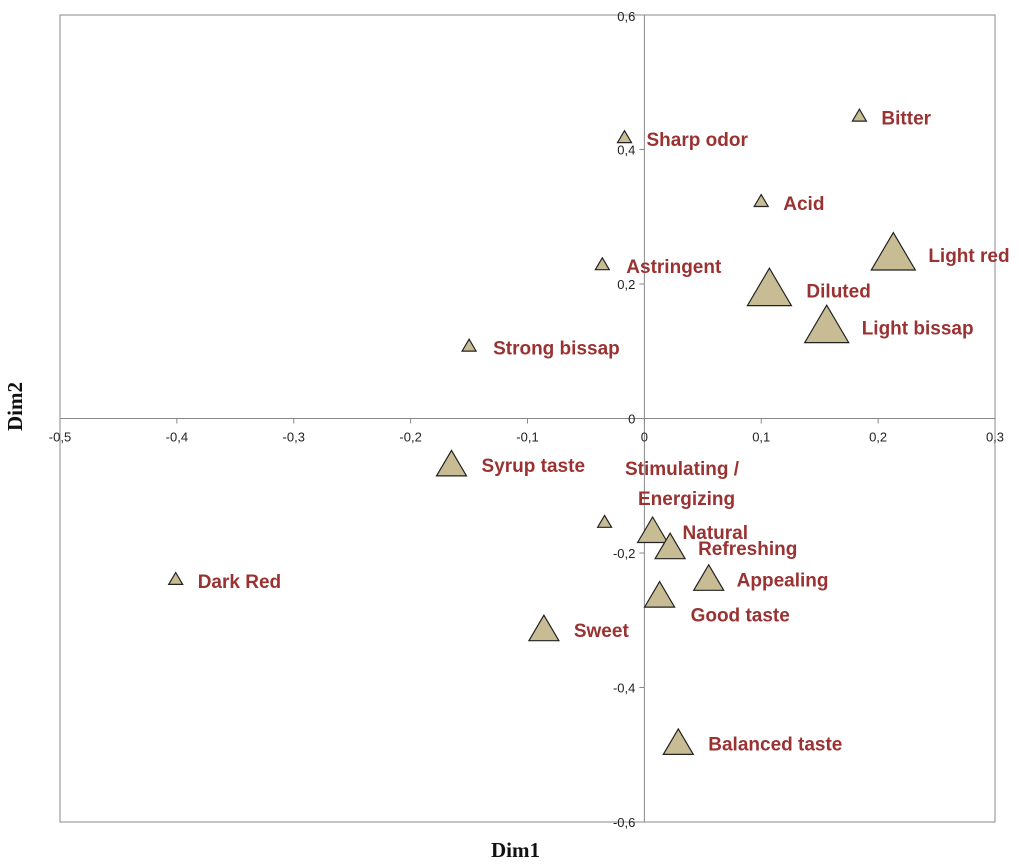  Describe the element at coordinates (60, 437) in the screenshot. I see `x-tick-label: -0,5` at that location.